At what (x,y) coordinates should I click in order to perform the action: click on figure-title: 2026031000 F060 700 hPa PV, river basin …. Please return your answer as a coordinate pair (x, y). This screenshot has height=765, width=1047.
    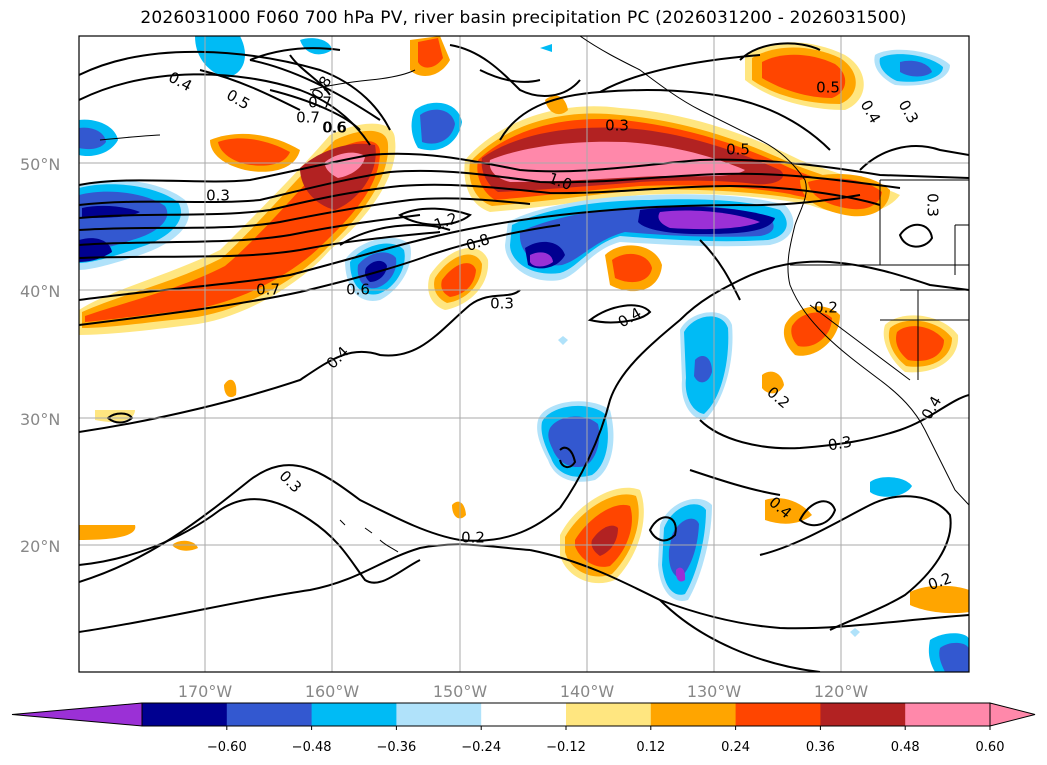
    Looking at the image, I should click on (523, 18).